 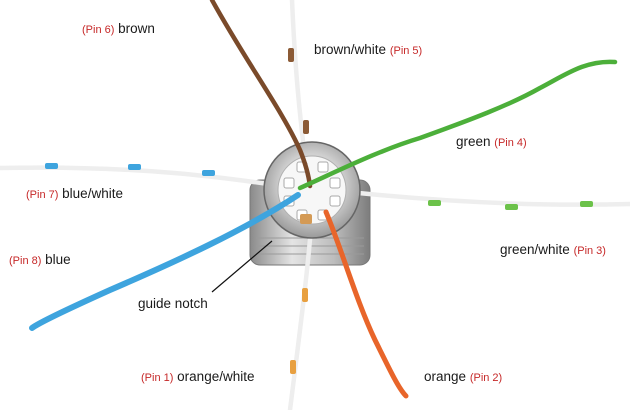 What do you see at coordinates (42, 195) in the screenshot?
I see `pin7-number: (Pin 7)` at bounding box center [42, 195].